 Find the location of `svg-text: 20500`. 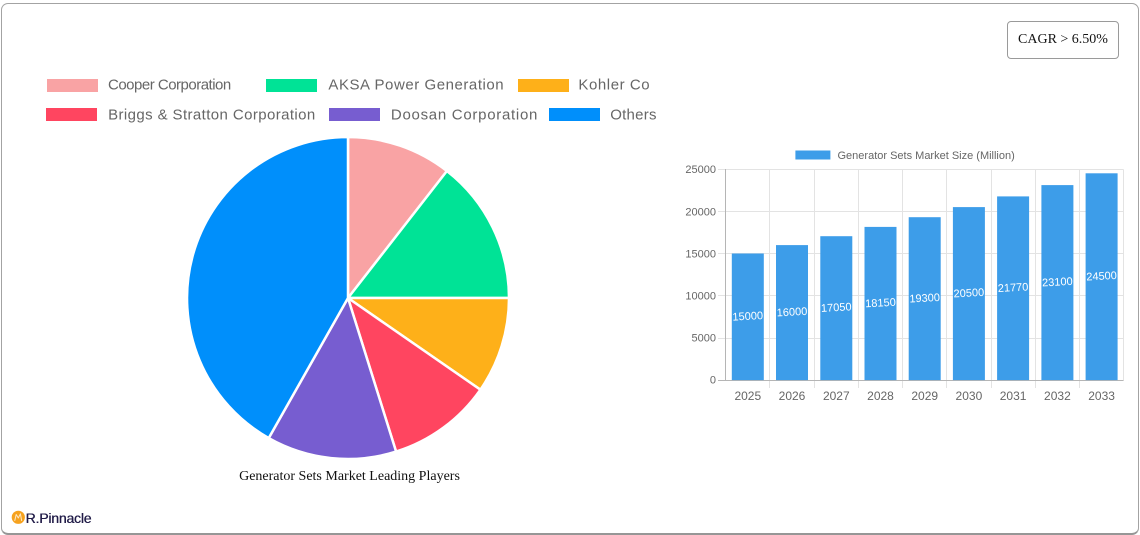

svg-text: 20500 is located at coordinates (968, 294).